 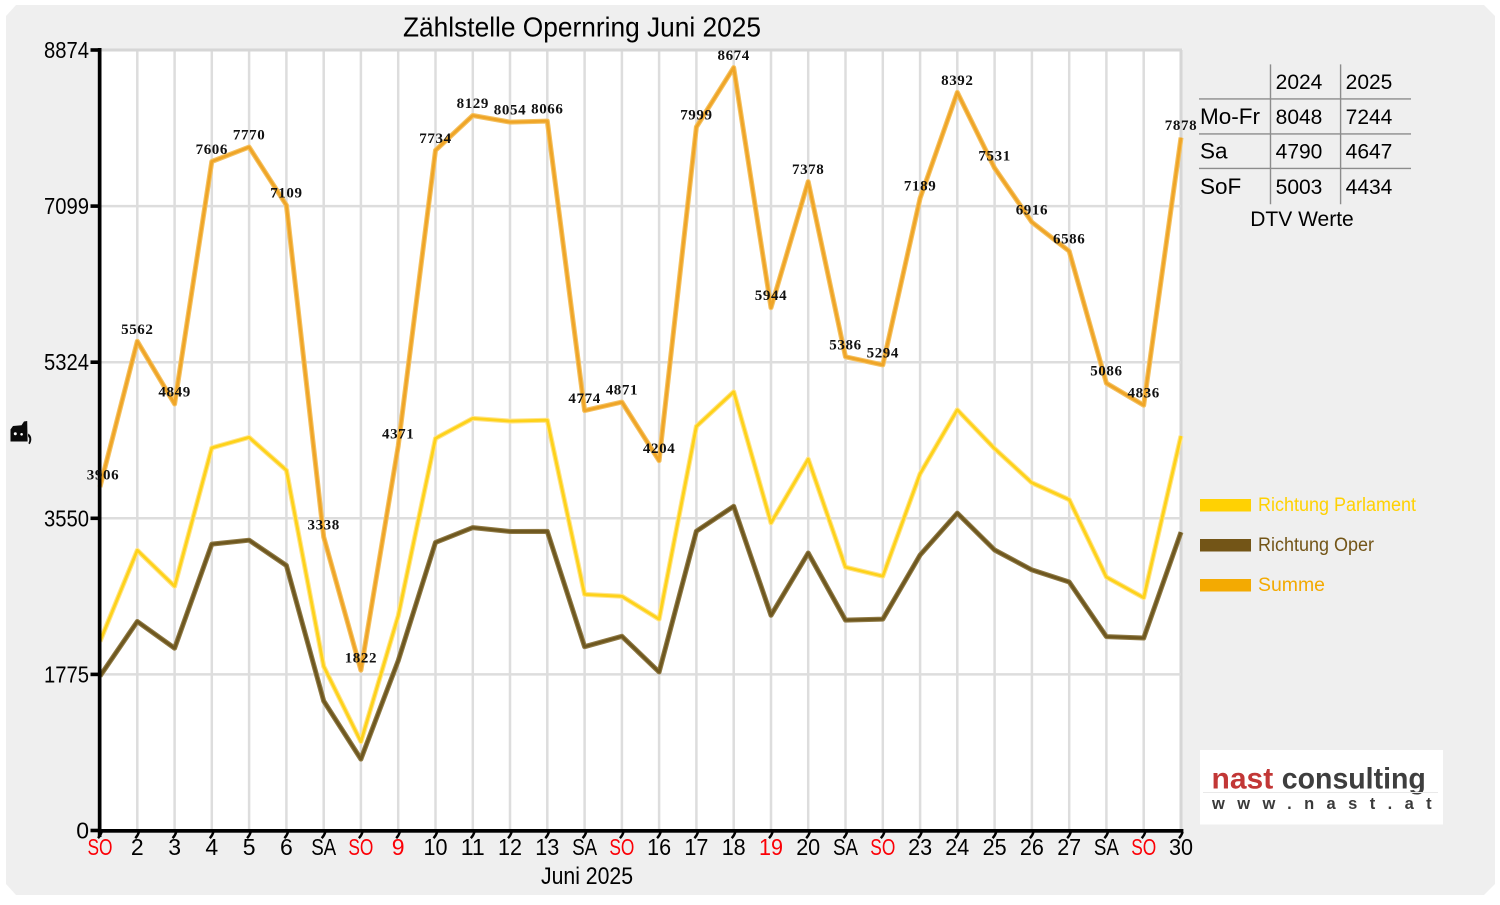 What do you see at coordinates (286, 847) in the screenshot?
I see `svg-text: 6` at bounding box center [286, 847].